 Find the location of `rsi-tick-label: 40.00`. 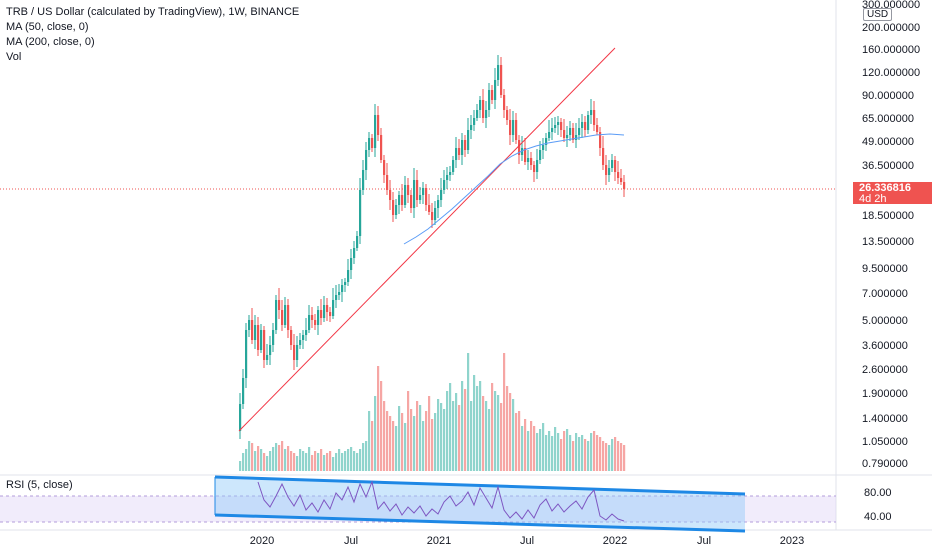

rsi-tick-label: 40.00 is located at coordinates (878, 517).